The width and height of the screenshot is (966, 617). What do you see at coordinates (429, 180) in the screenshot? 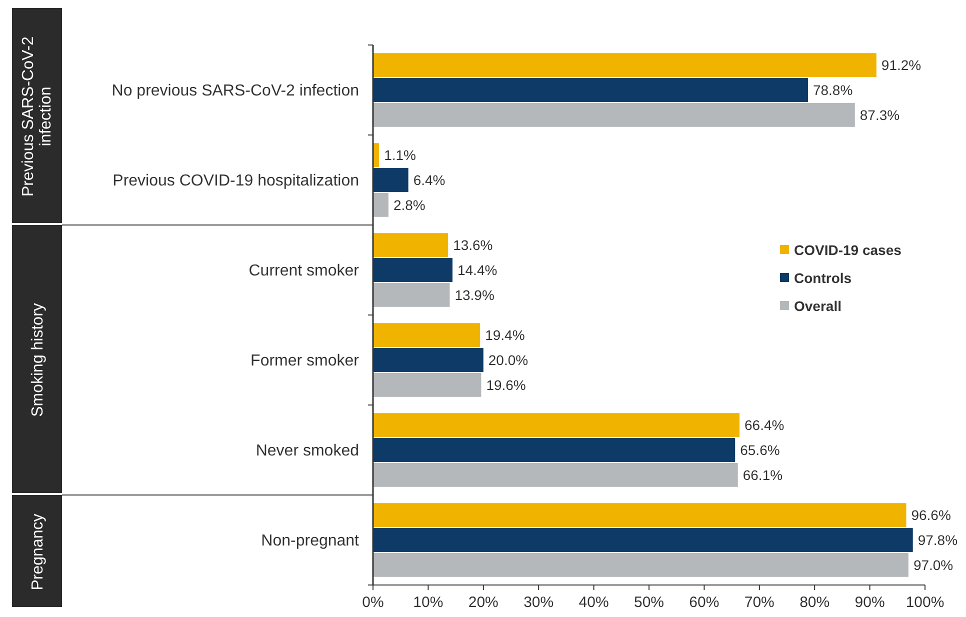
I see `data-label: 6.4%` at bounding box center [429, 180].